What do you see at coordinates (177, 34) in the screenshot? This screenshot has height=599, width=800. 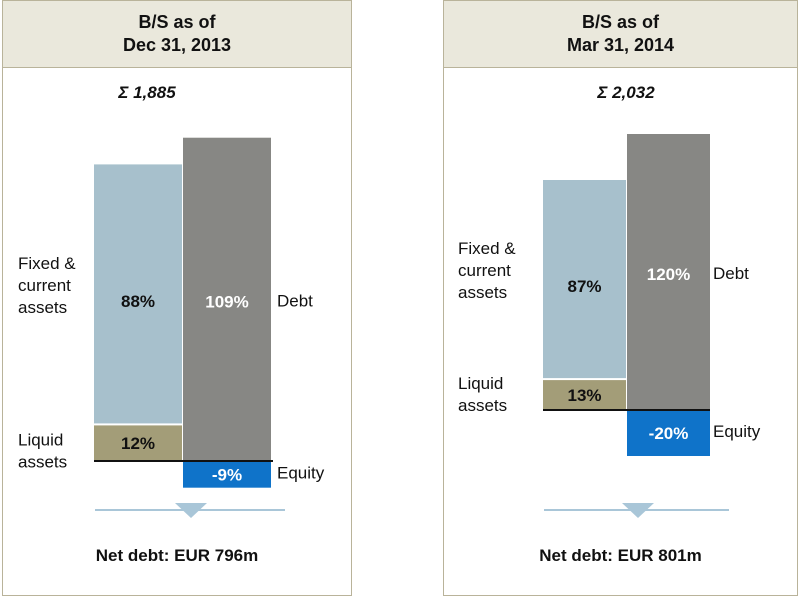 I see `panel-header: B/S as of Dec 31, 2013` at bounding box center [177, 34].